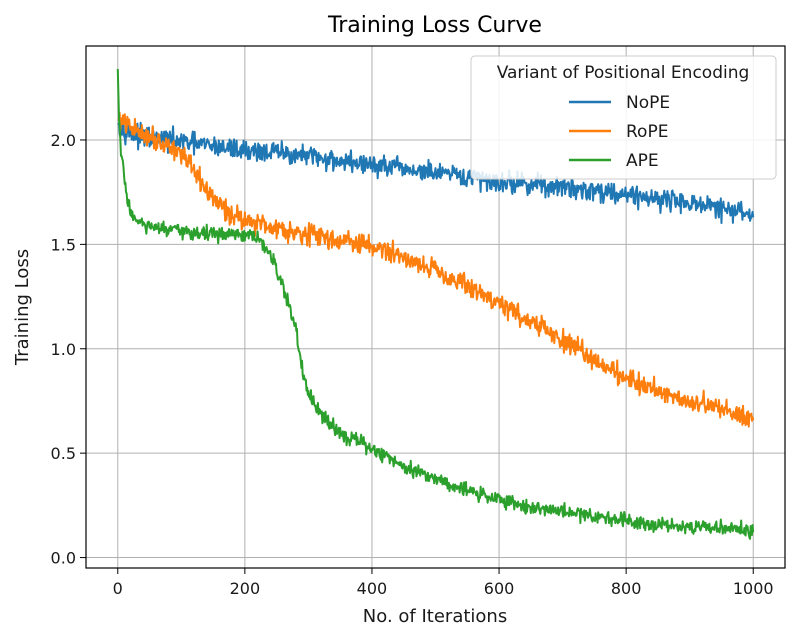 Image resolution: width=800 pixels, height=642 pixels. Describe the element at coordinates (63, 140) in the screenshot. I see `y-tick-label: 2.0` at that location.